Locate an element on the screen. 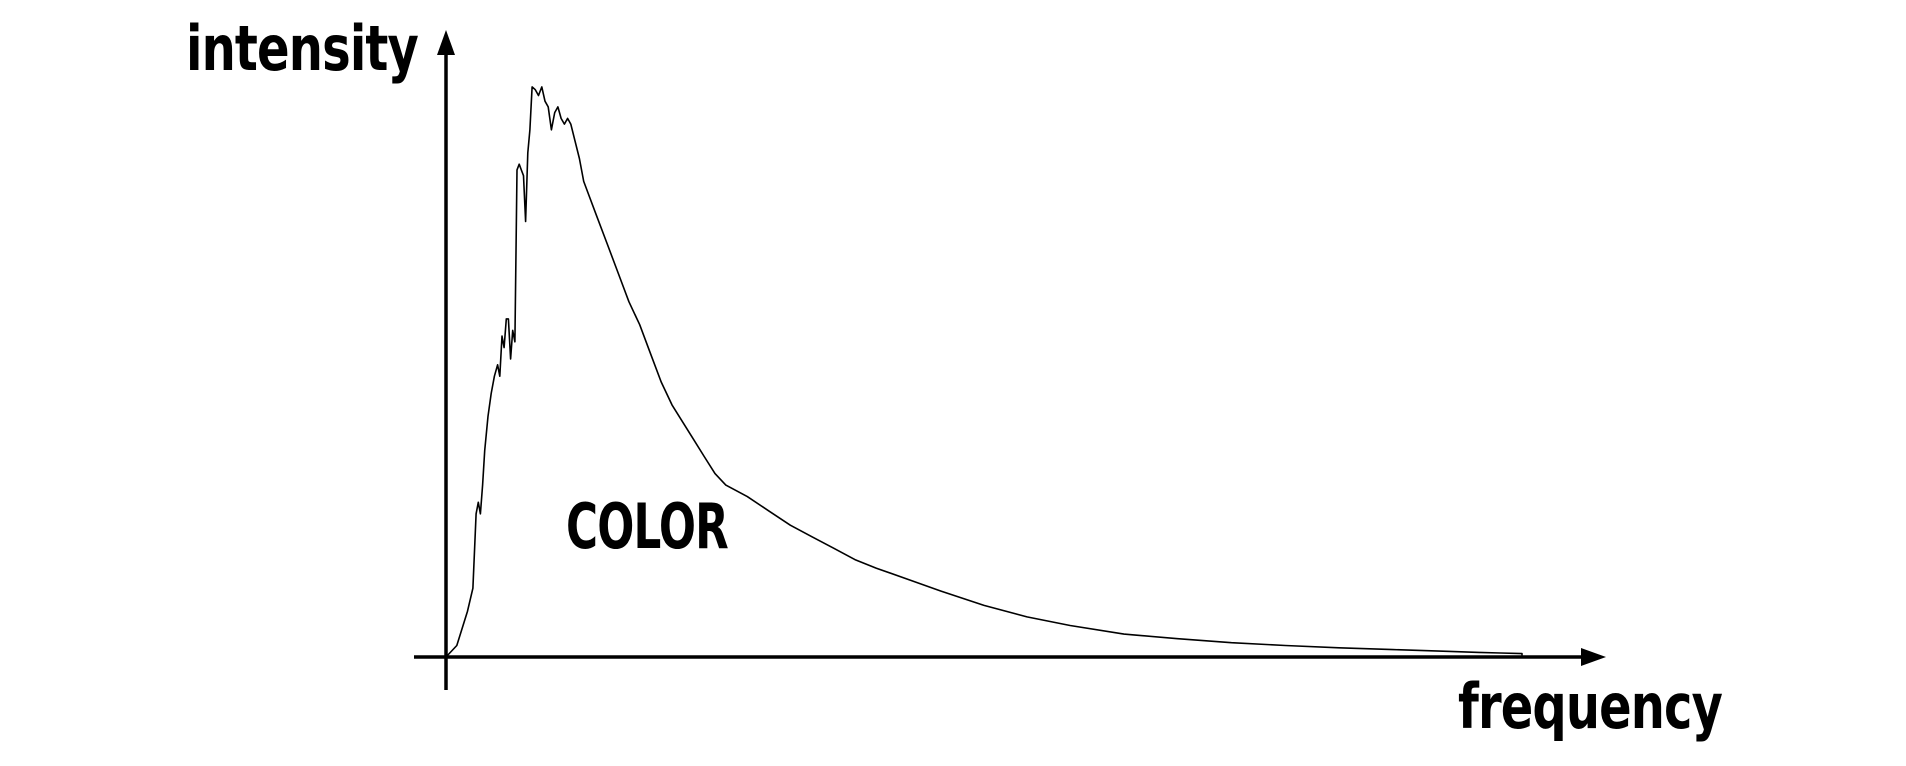 Image resolution: width=1906 pixels, height=766 pixels. x-axis-label: frequency is located at coordinates (1590, 706).